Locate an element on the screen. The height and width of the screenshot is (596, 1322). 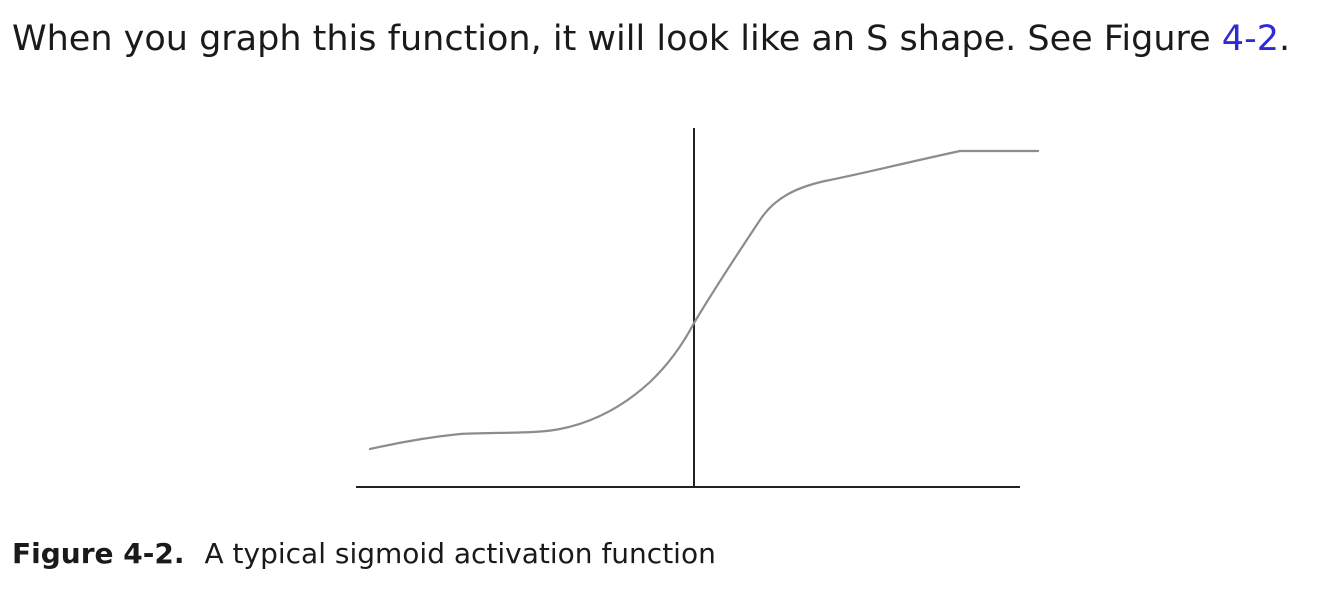
intro-text-end: . is located at coordinates (1284, 39).